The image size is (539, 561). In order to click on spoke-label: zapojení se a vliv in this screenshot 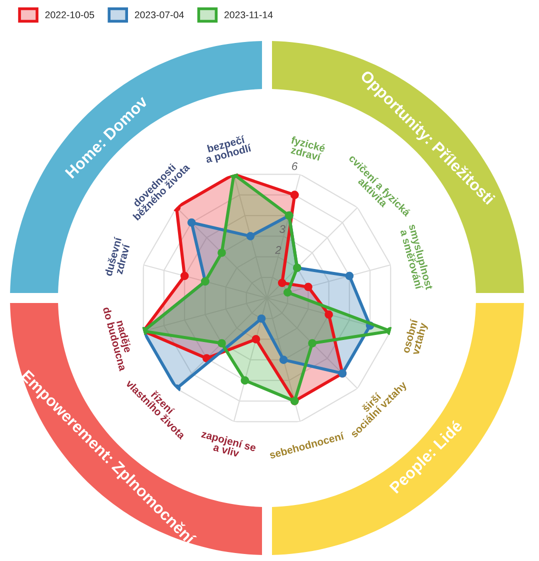, I will do `click(228, 444)`.